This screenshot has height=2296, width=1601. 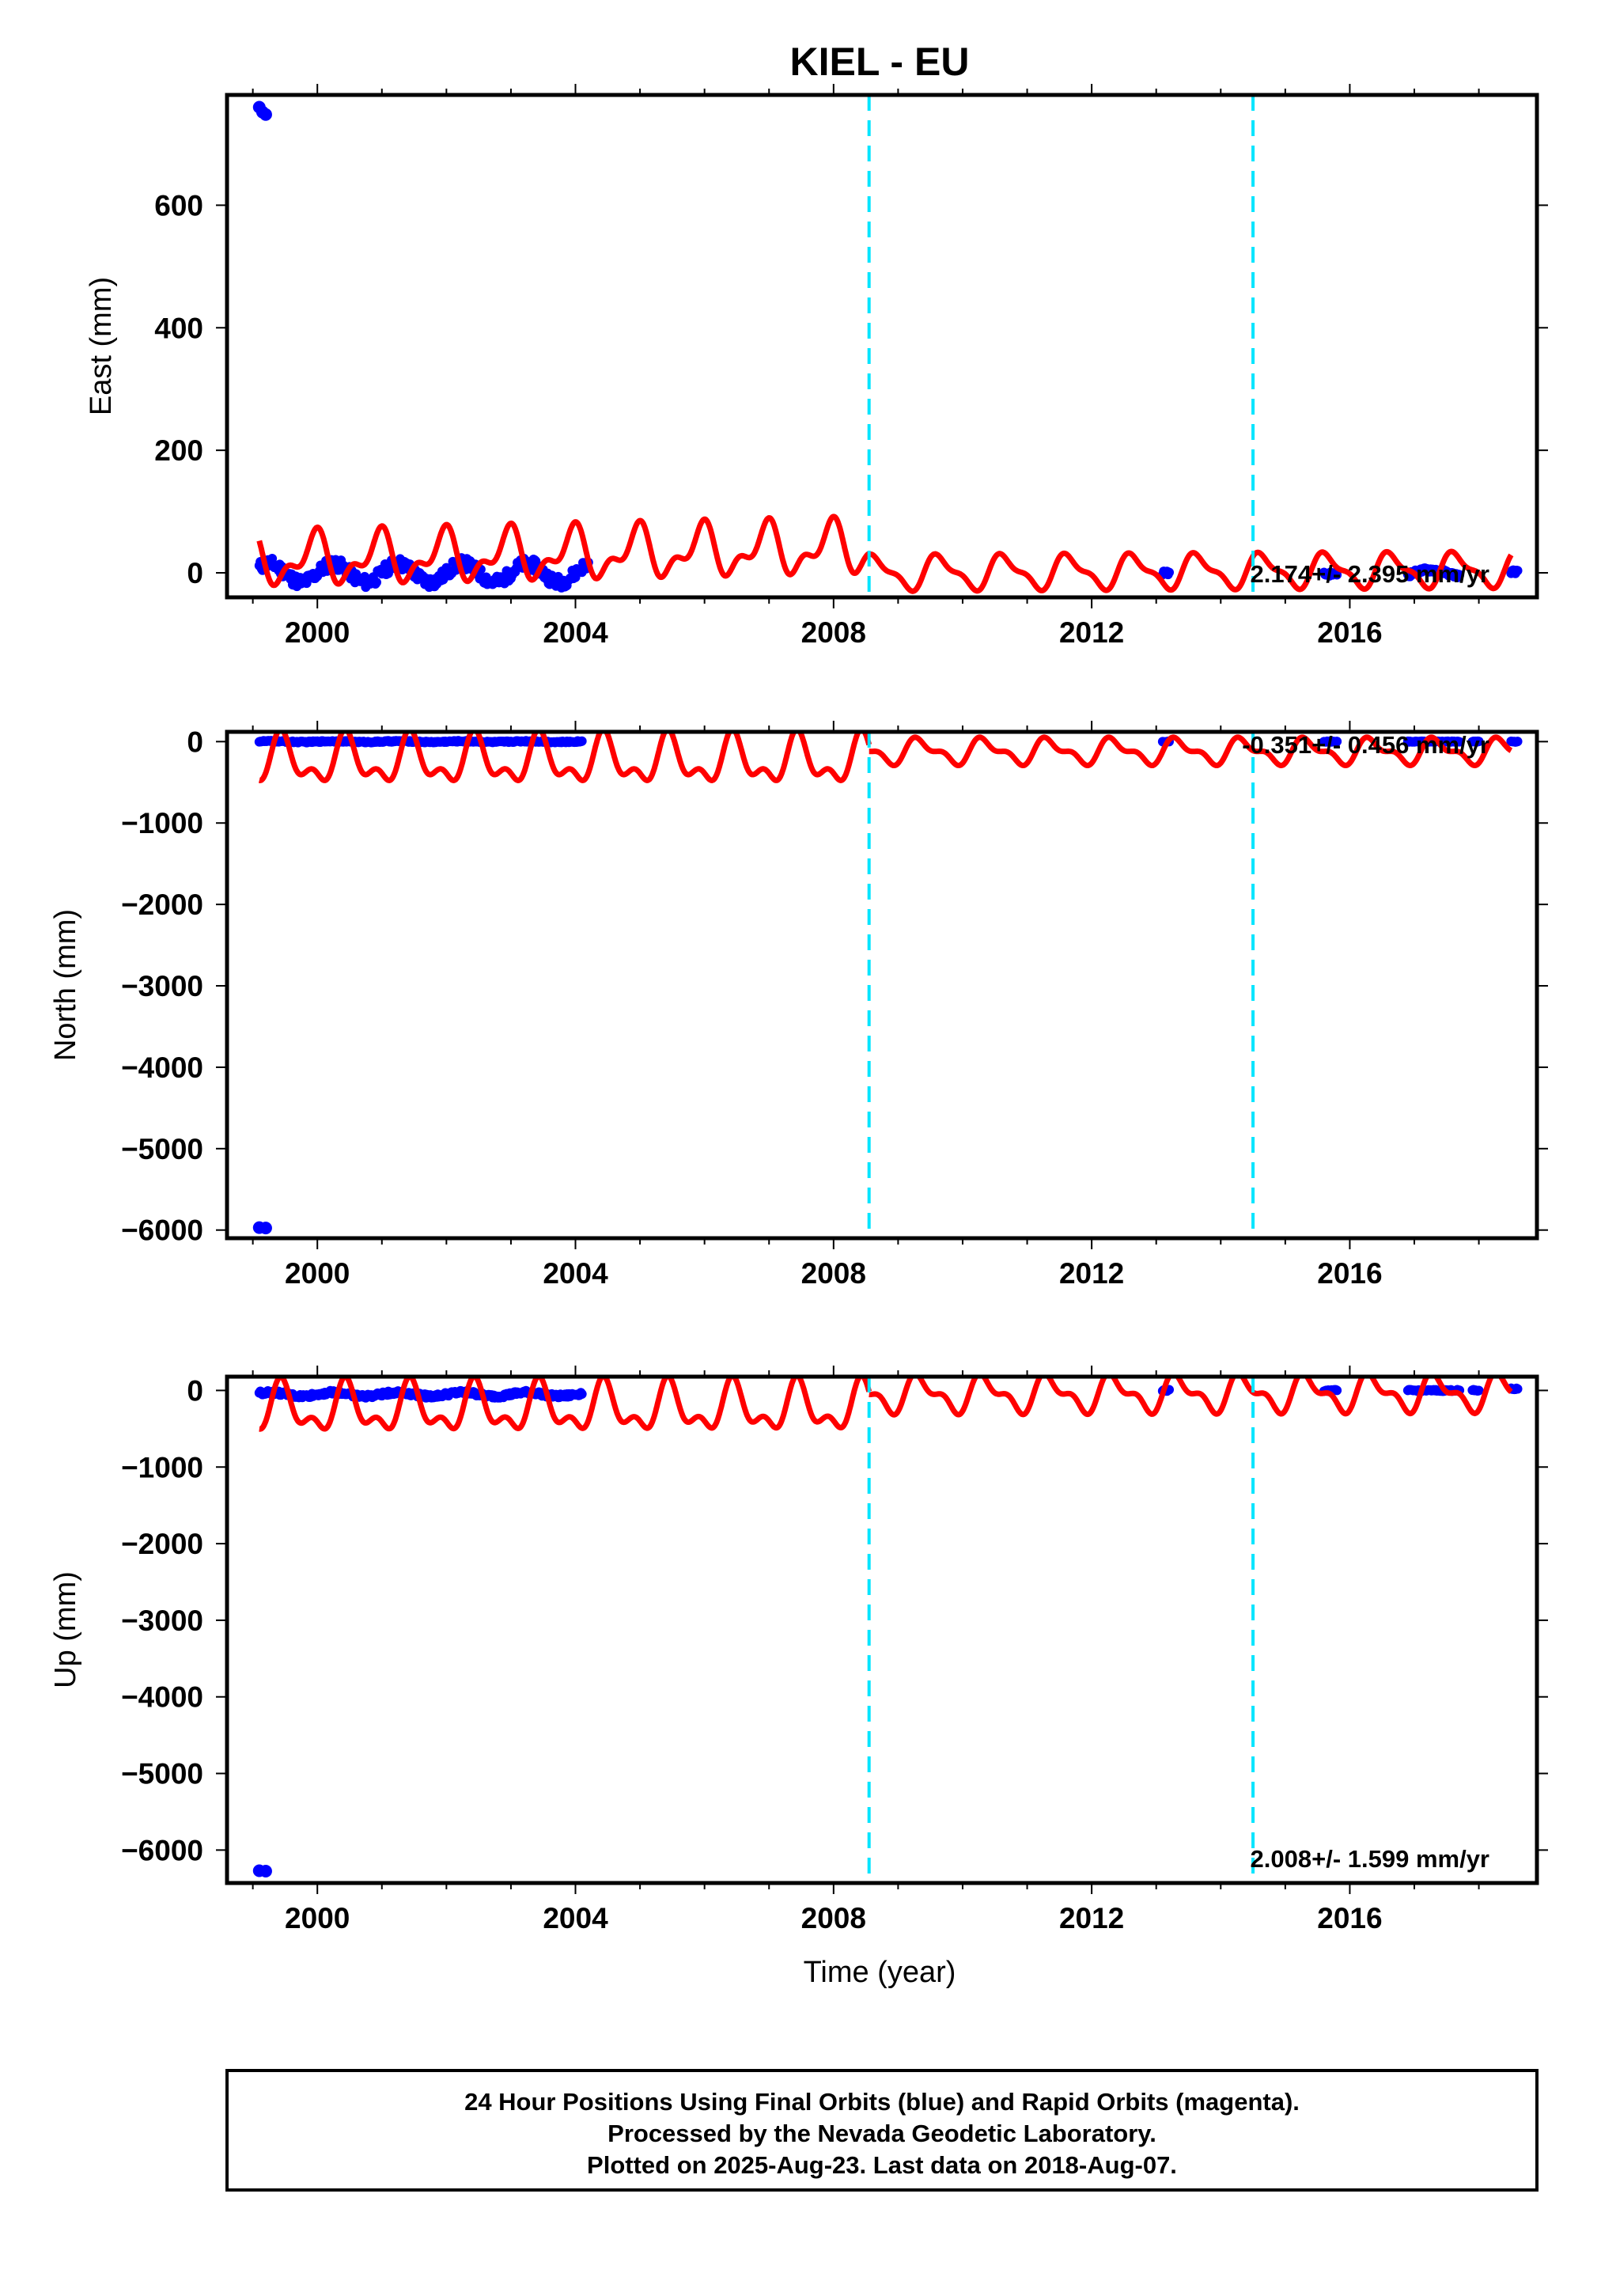 What do you see at coordinates (66, 985) in the screenshot?
I see `y-axis-label: North (mm)` at bounding box center [66, 985].